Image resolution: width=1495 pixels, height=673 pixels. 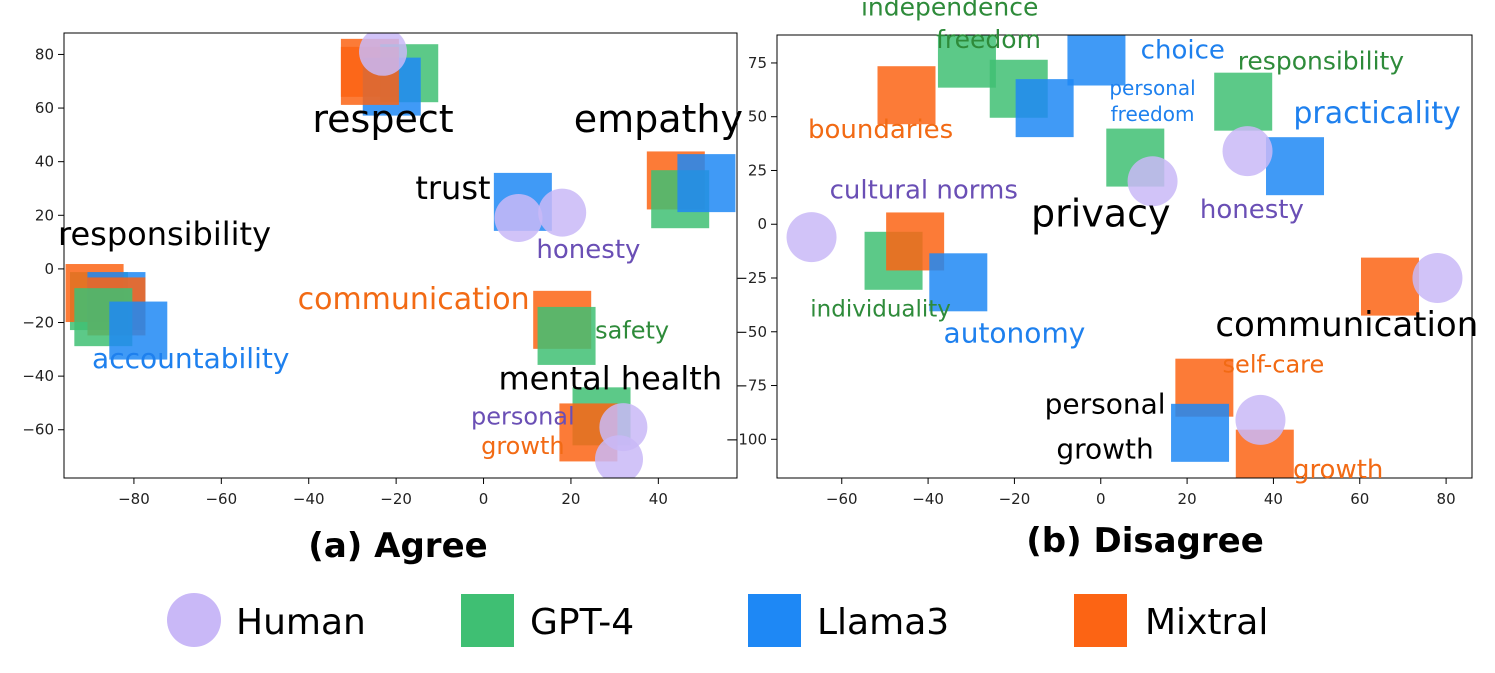 I want to click on point-label-independence: independence, so click(x=949, y=11).